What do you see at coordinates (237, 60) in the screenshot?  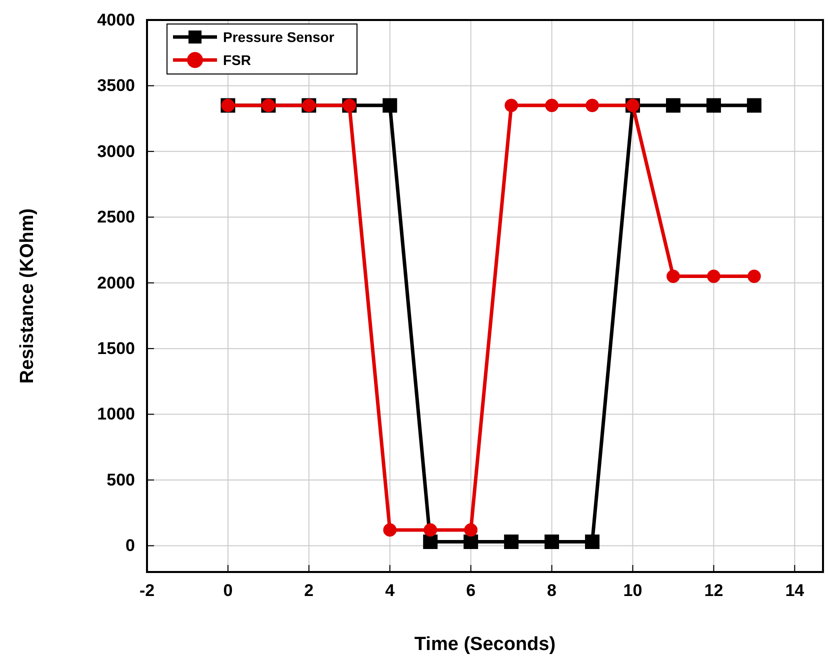 I see `legend-label: FSR` at bounding box center [237, 60].